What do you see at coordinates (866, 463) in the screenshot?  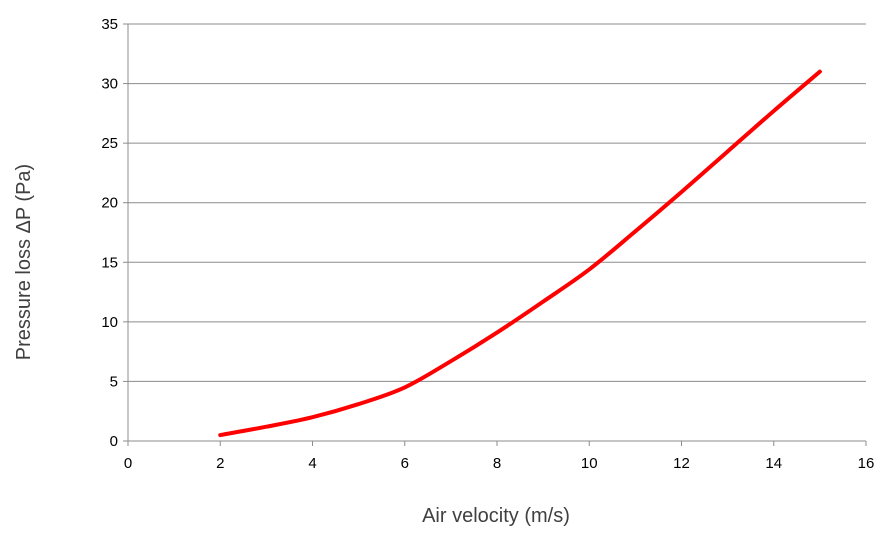 I see `x-tick-label: 16` at bounding box center [866, 463].